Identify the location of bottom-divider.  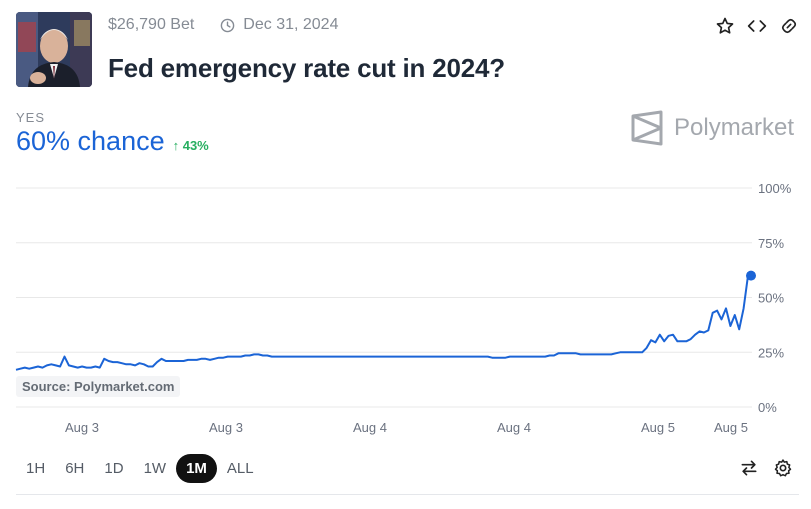
(407, 494).